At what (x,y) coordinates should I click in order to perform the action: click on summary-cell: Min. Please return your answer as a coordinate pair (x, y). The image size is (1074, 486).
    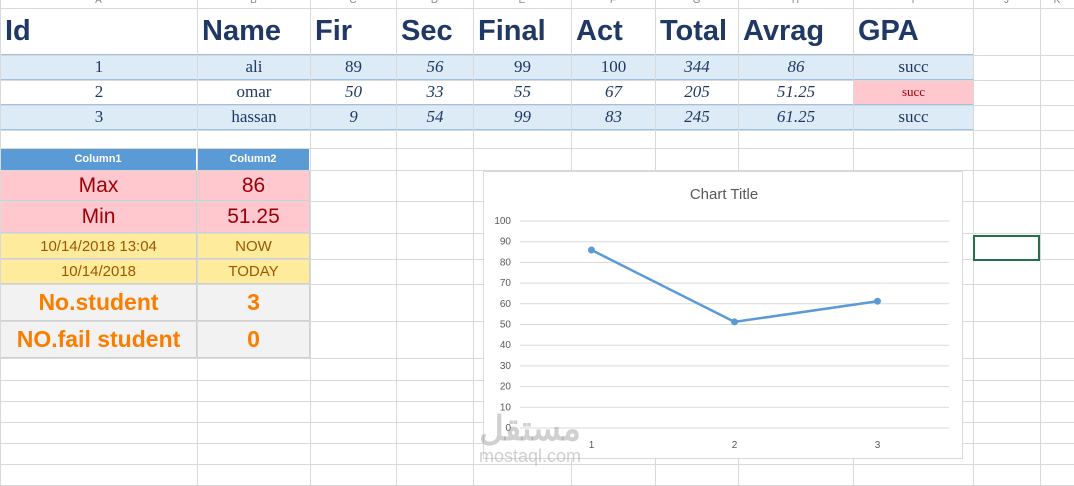
    Looking at the image, I should click on (98, 217).